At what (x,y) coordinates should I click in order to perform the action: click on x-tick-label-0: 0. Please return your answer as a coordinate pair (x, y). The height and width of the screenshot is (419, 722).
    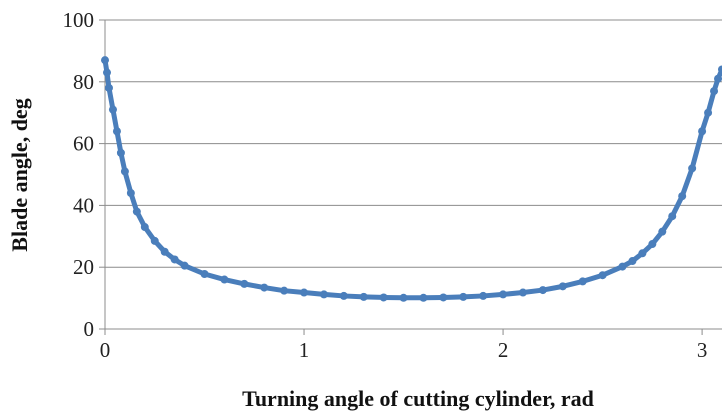
    Looking at the image, I should click on (105, 350).